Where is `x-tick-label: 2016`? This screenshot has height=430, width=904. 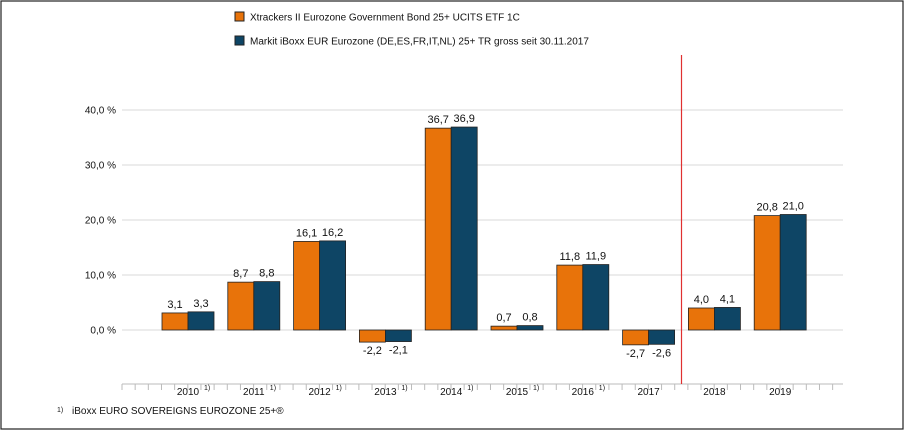
x-tick-label: 2016 is located at coordinates (583, 392).